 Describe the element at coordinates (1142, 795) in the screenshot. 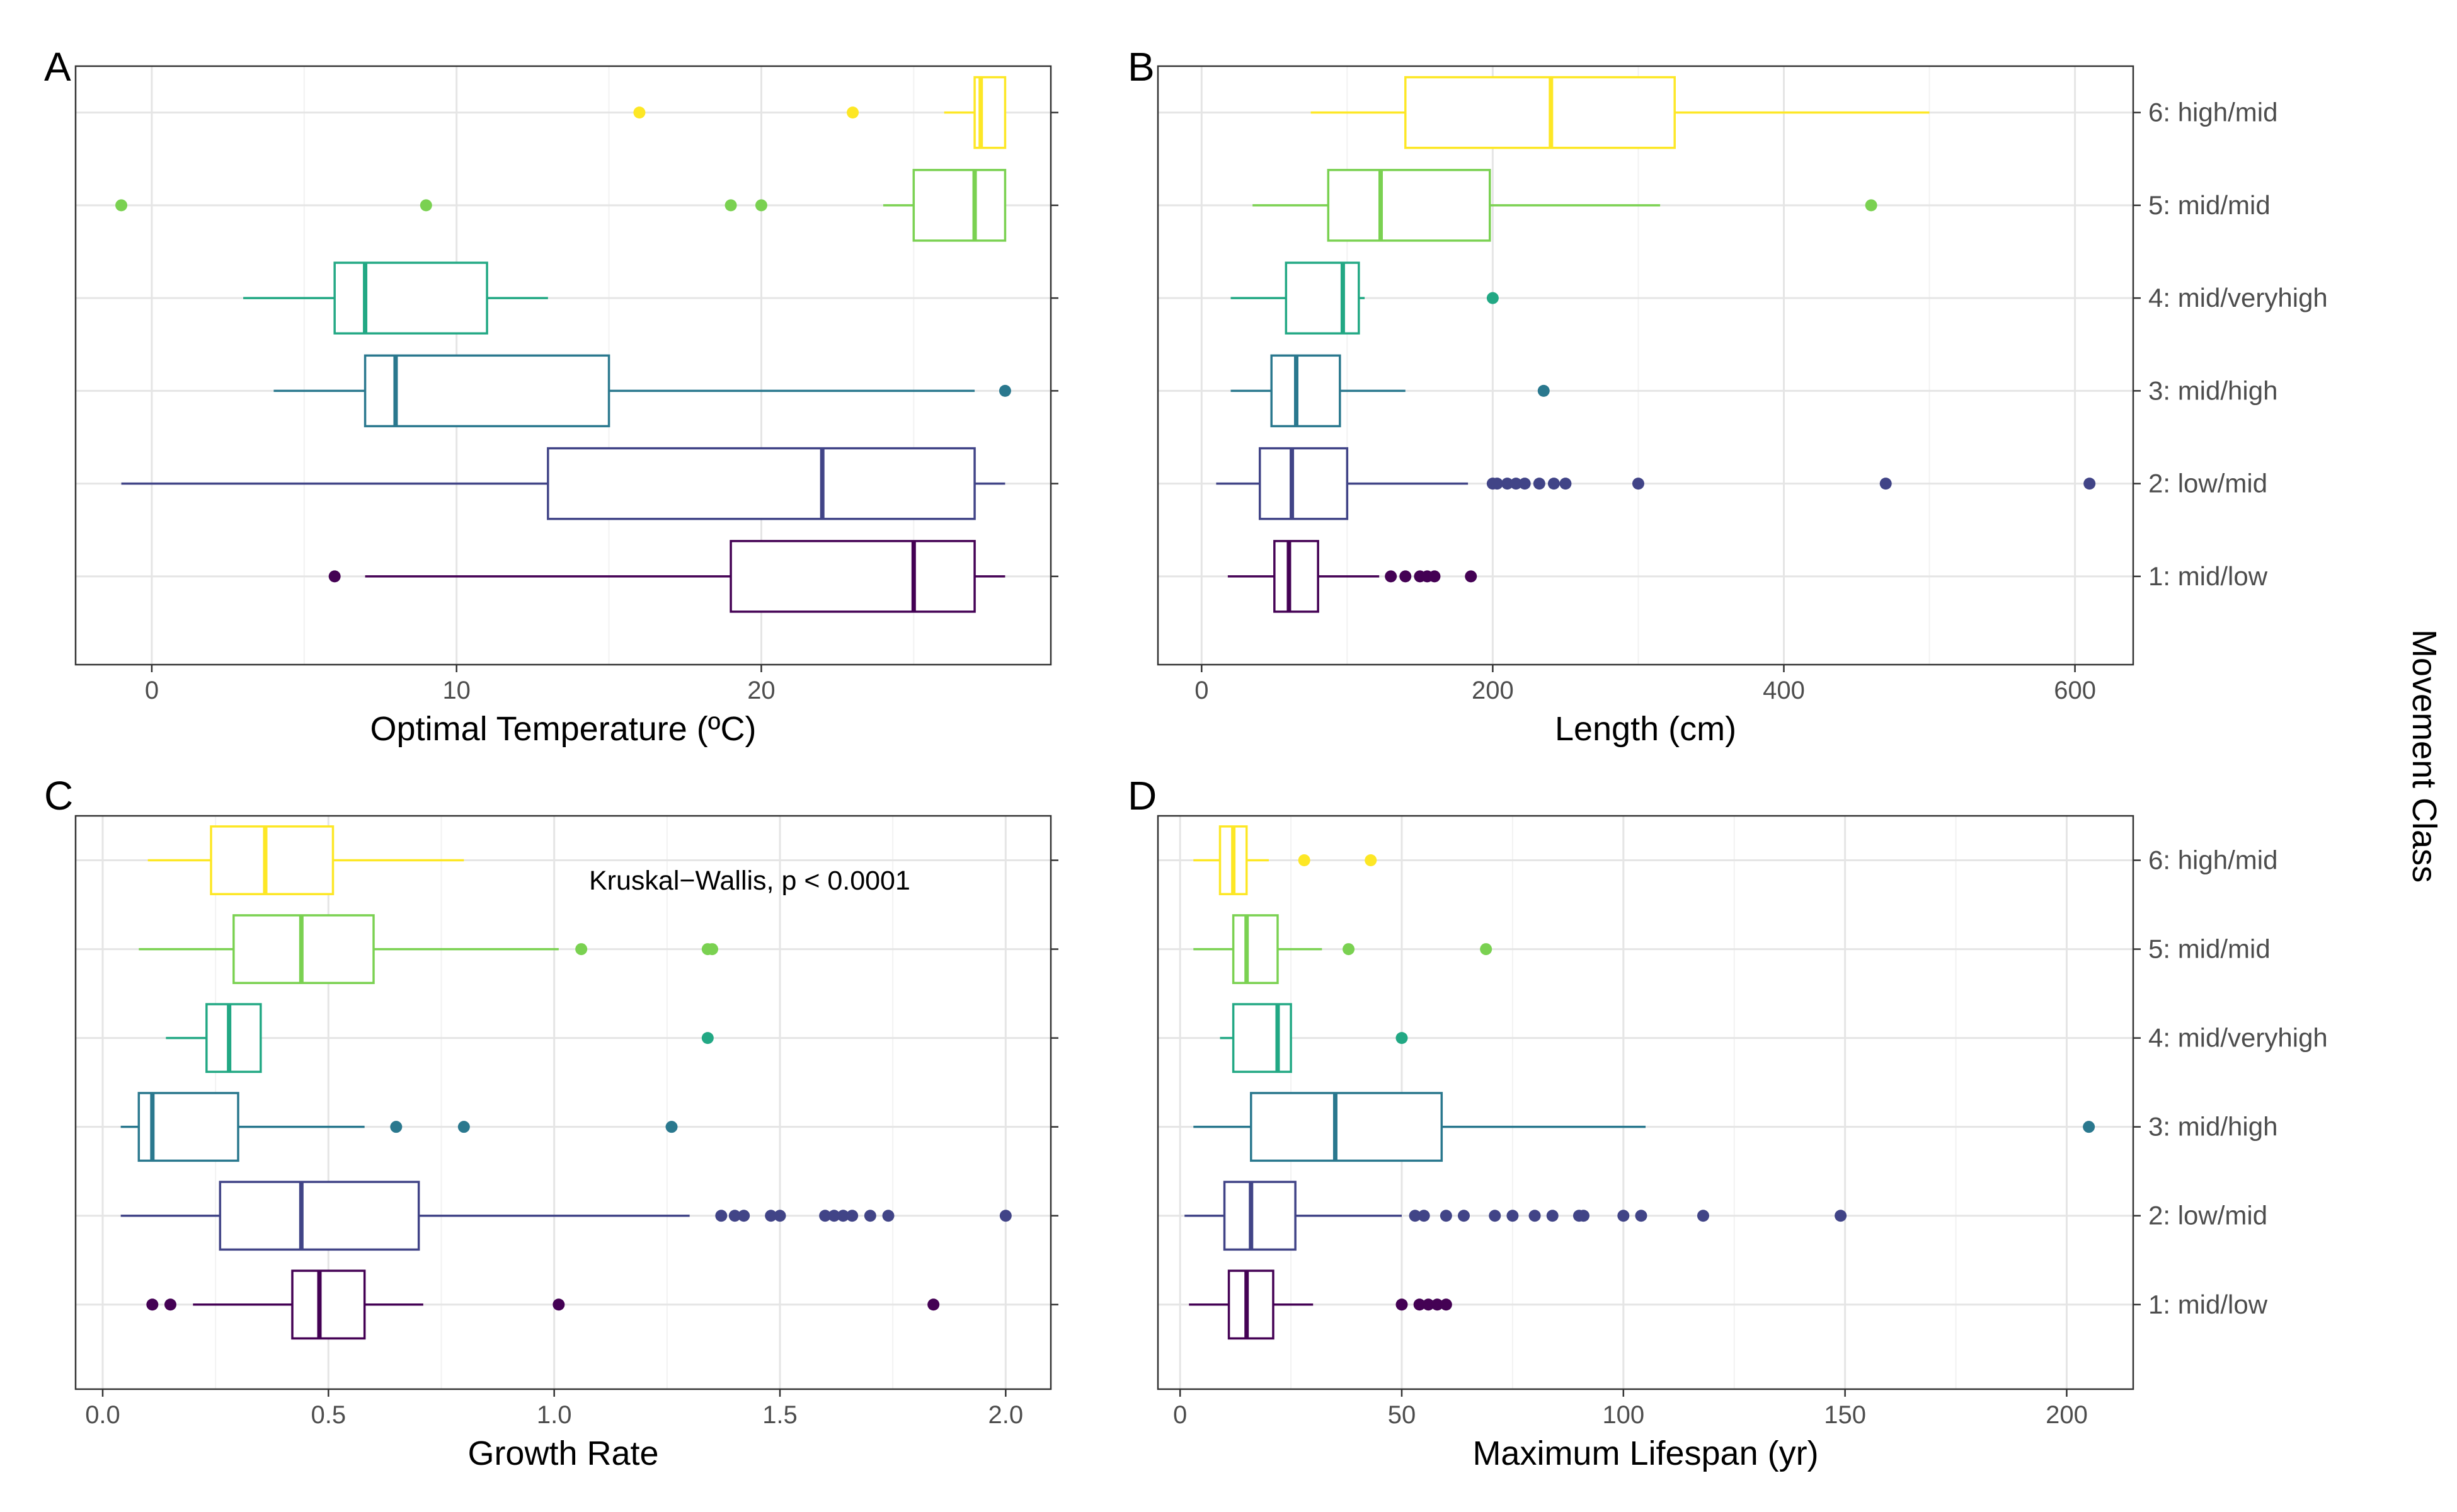

I see `panel-label: D` at that location.